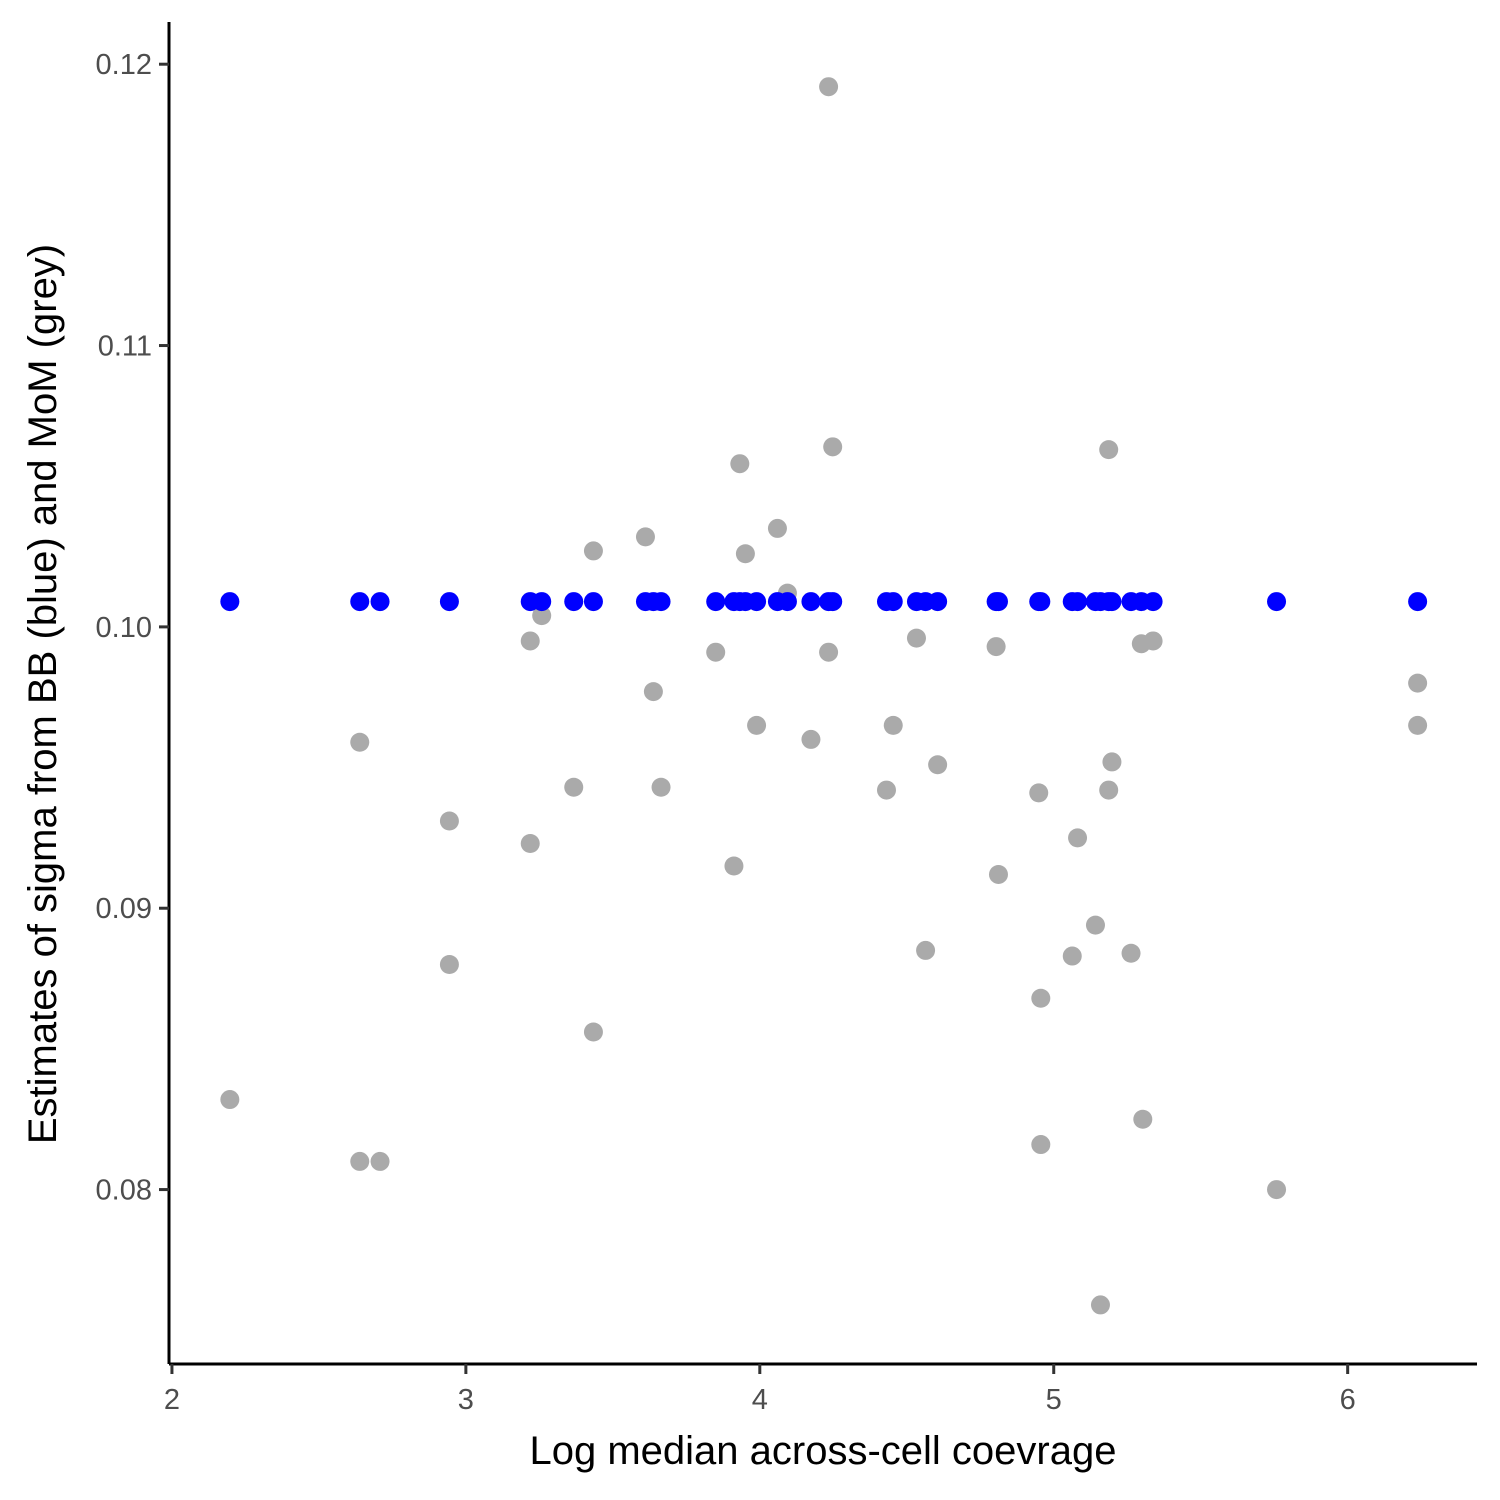 This screenshot has height=1500, width=1500. Describe the element at coordinates (125, 347) in the screenshot. I see `y-tick-label: 0.11` at that location.